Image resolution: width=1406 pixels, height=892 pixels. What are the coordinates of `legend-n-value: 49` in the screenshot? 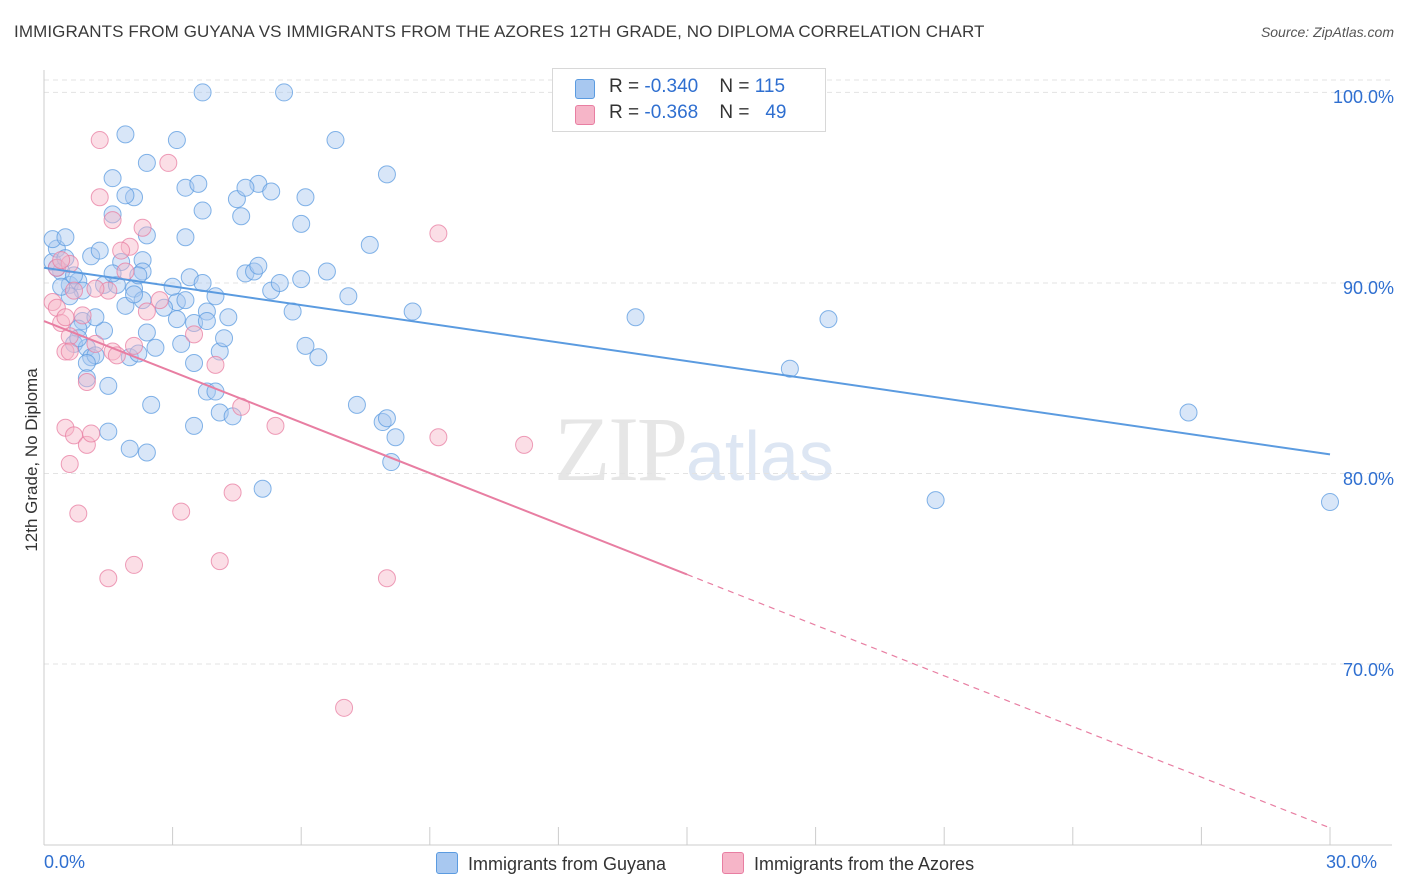 It's located at (776, 112).